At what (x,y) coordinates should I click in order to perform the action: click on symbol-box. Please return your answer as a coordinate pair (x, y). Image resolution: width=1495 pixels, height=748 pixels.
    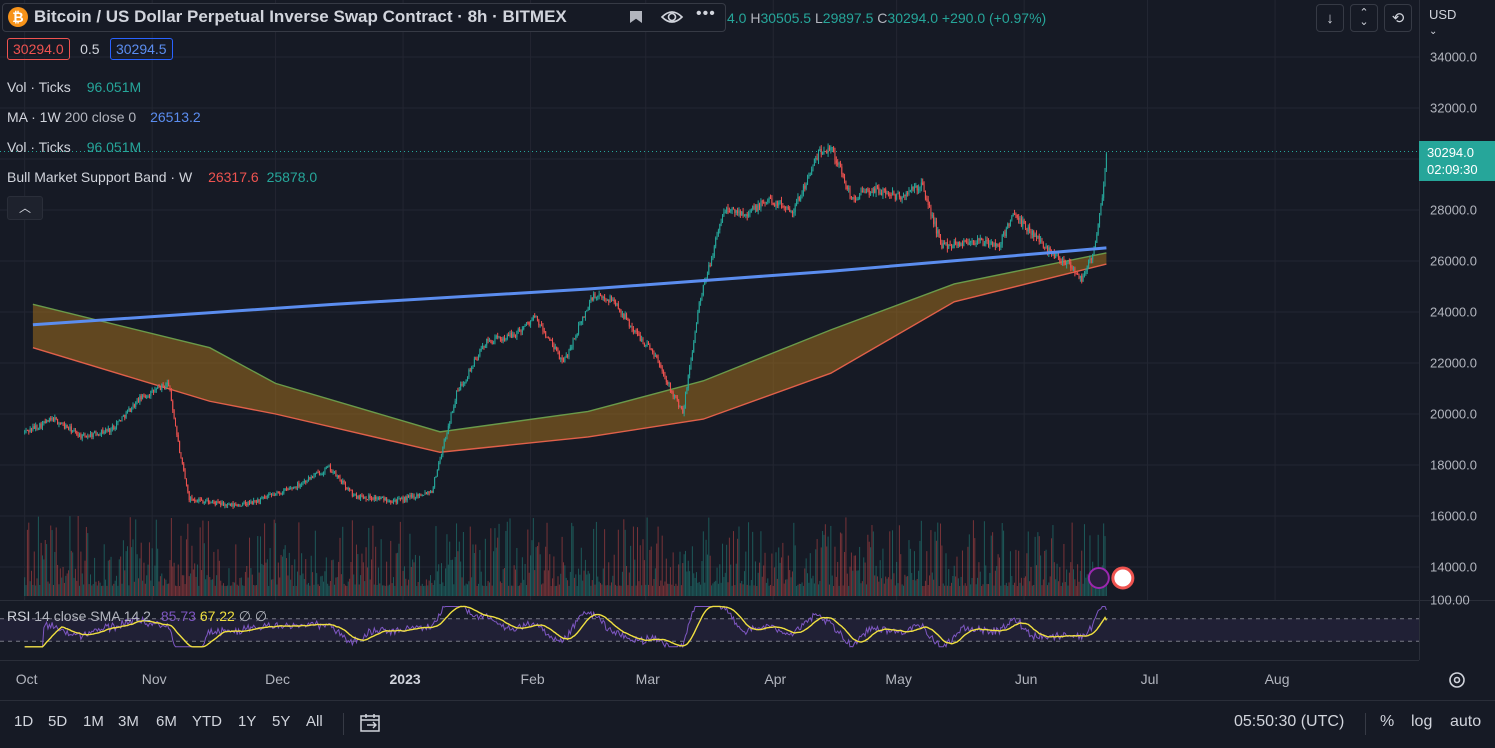
    Looking at the image, I should click on (364, 17).